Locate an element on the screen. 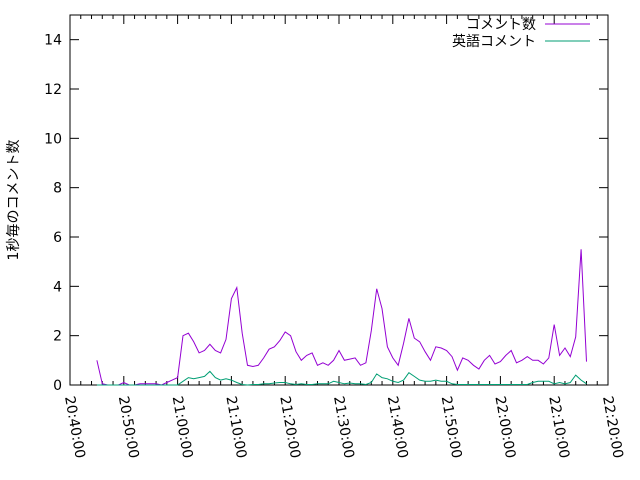 The height and width of the screenshot is (480, 640). x-tick-label: 20:40:00 is located at coordinates (74, 427).